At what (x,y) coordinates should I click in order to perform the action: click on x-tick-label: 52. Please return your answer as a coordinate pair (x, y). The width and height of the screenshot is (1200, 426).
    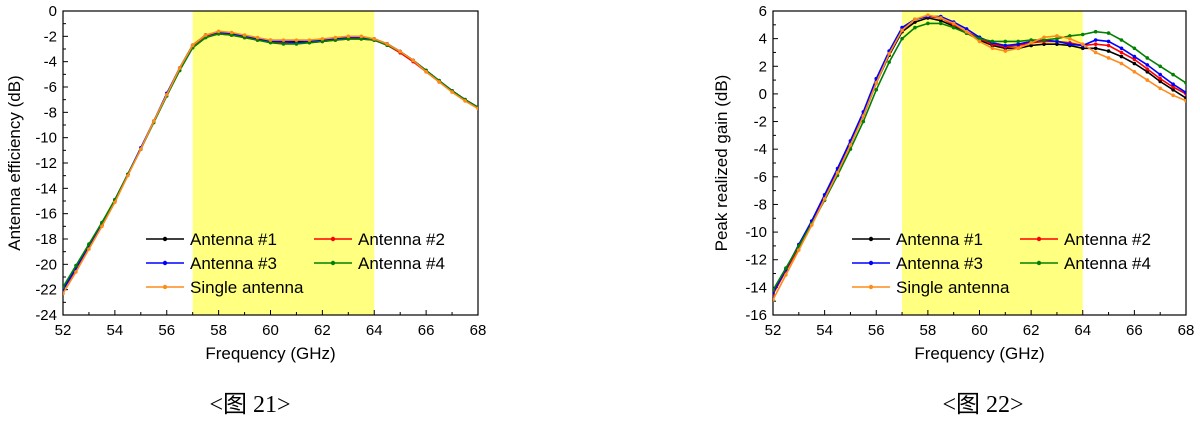
    Looking at the image, I should click on (773, 330).